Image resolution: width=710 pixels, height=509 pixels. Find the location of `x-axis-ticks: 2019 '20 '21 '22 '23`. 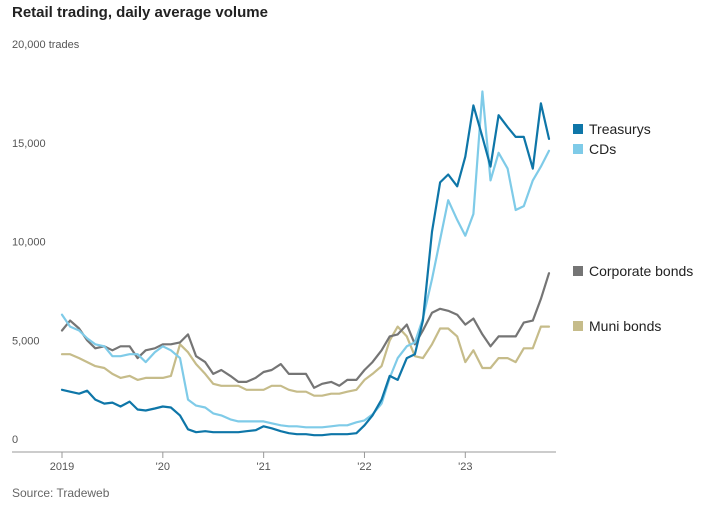

x-axis-ticks: 2019 '20 '21 '22 '23 is located at coordinates (261, 462).